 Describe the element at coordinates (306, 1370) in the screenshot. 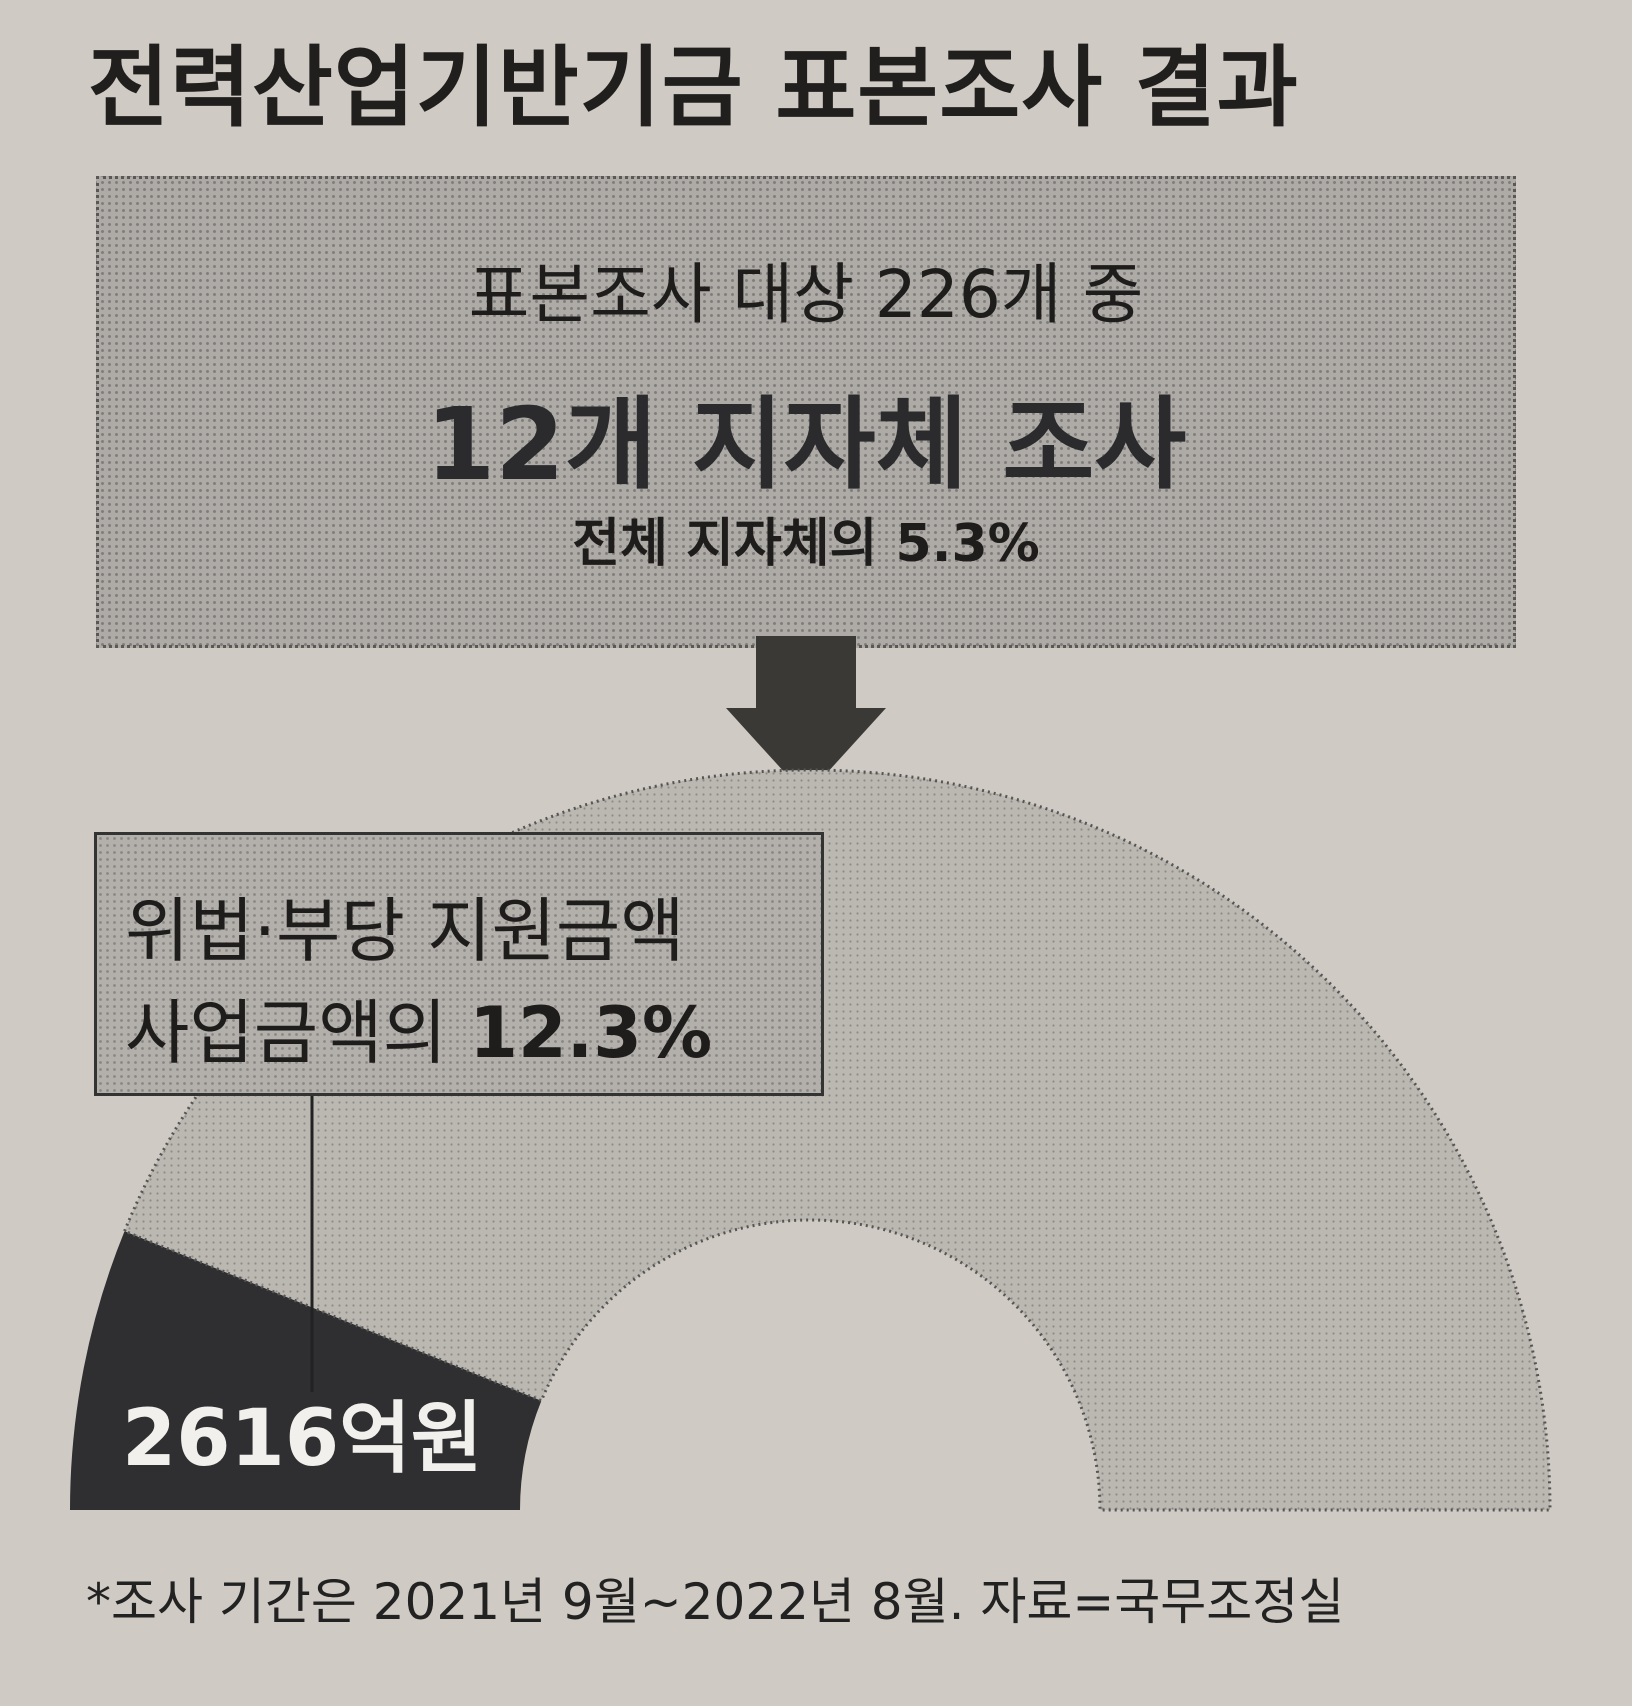

I see `slice-highlight` at that location.